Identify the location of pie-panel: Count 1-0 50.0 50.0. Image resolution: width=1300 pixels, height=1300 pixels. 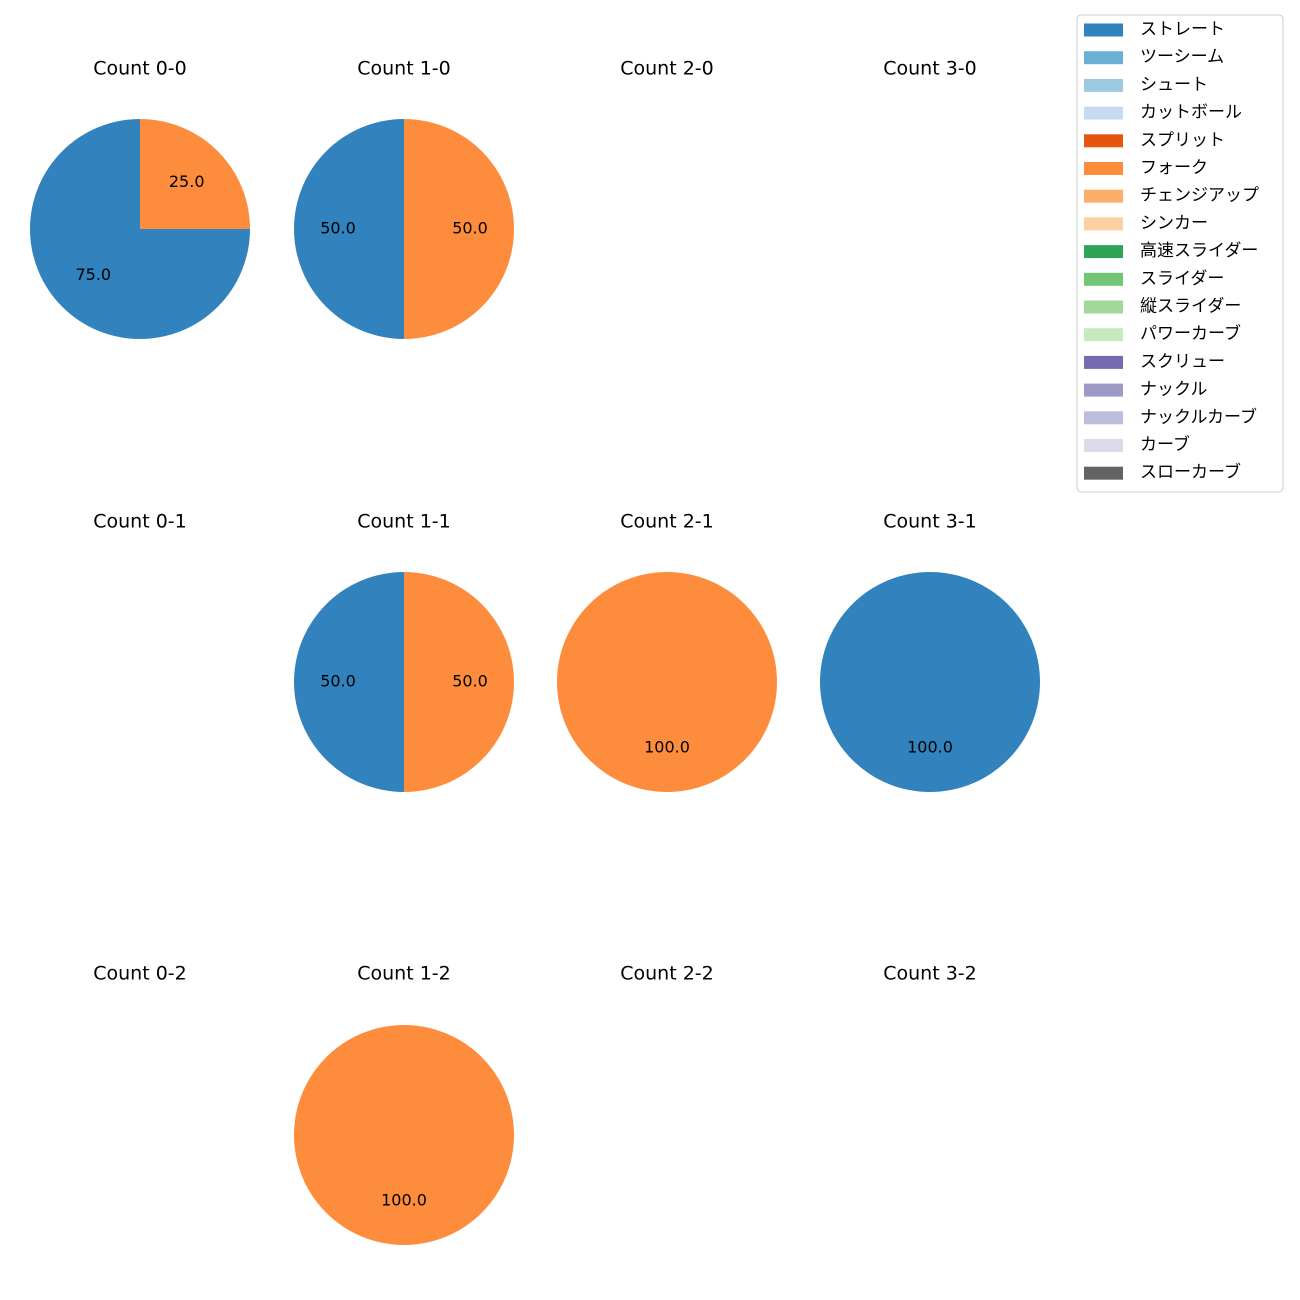
(404, 198).